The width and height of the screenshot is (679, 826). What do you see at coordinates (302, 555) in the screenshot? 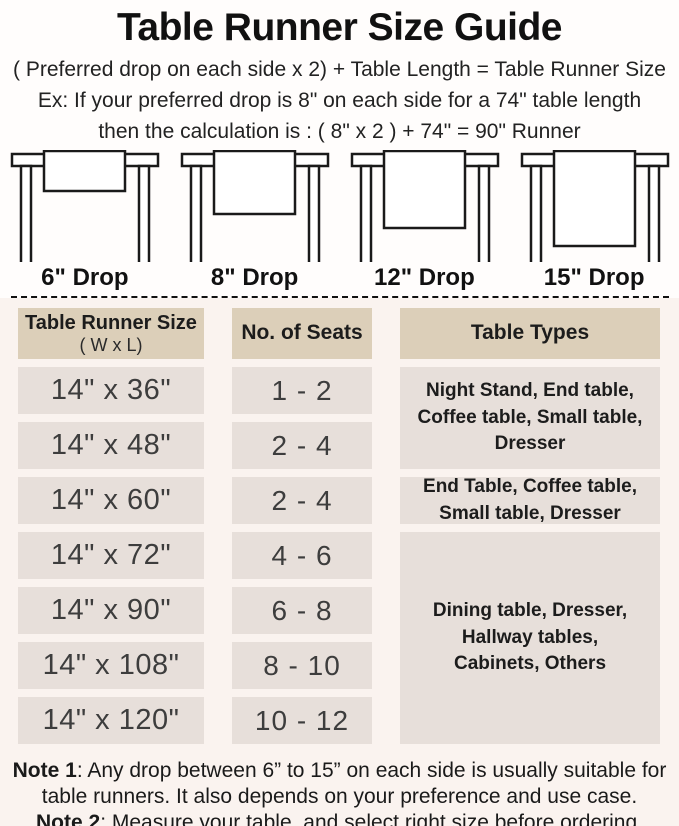
I see `seats-cell: 4 - 6` at bounding box center [302, 555].